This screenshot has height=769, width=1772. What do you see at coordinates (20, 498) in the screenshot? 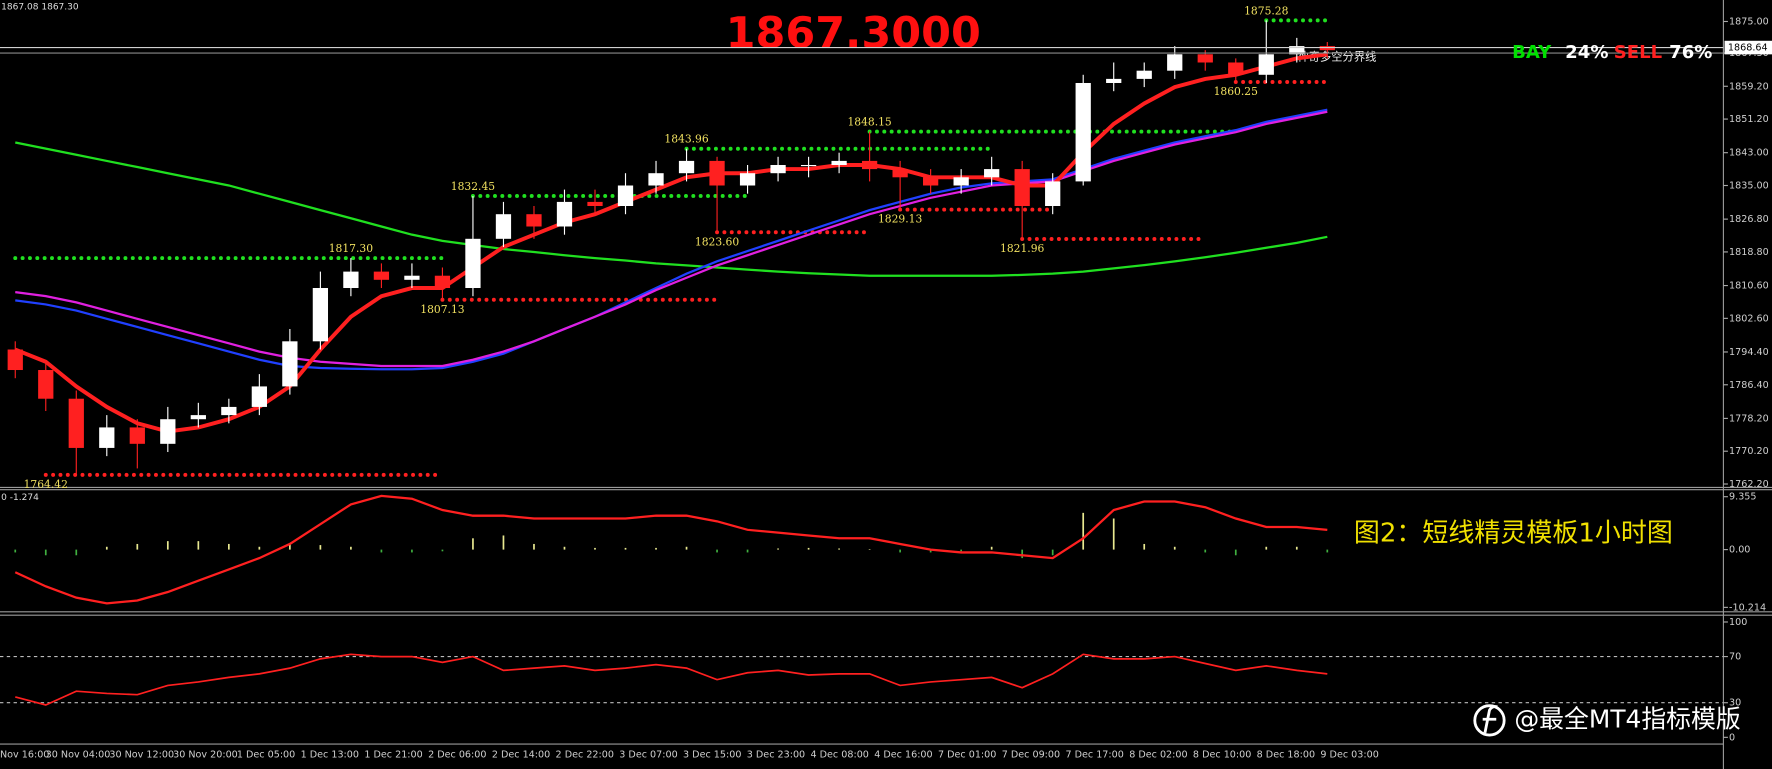
I see `oscillator-header: 0 -1.274` at bounding box center [20, 498].